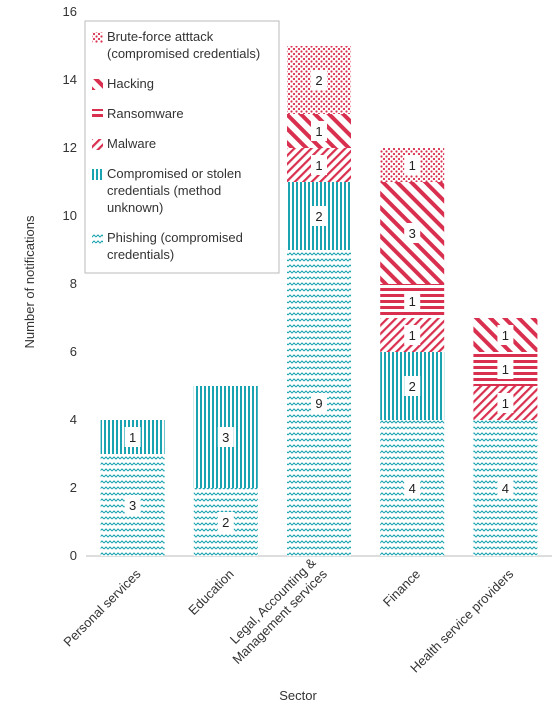 The image size is (560, 708). What do you see at coordinates (131, 143) in the screenshot?
I see `legend-label: Malware` at bounding box center [131, 143].